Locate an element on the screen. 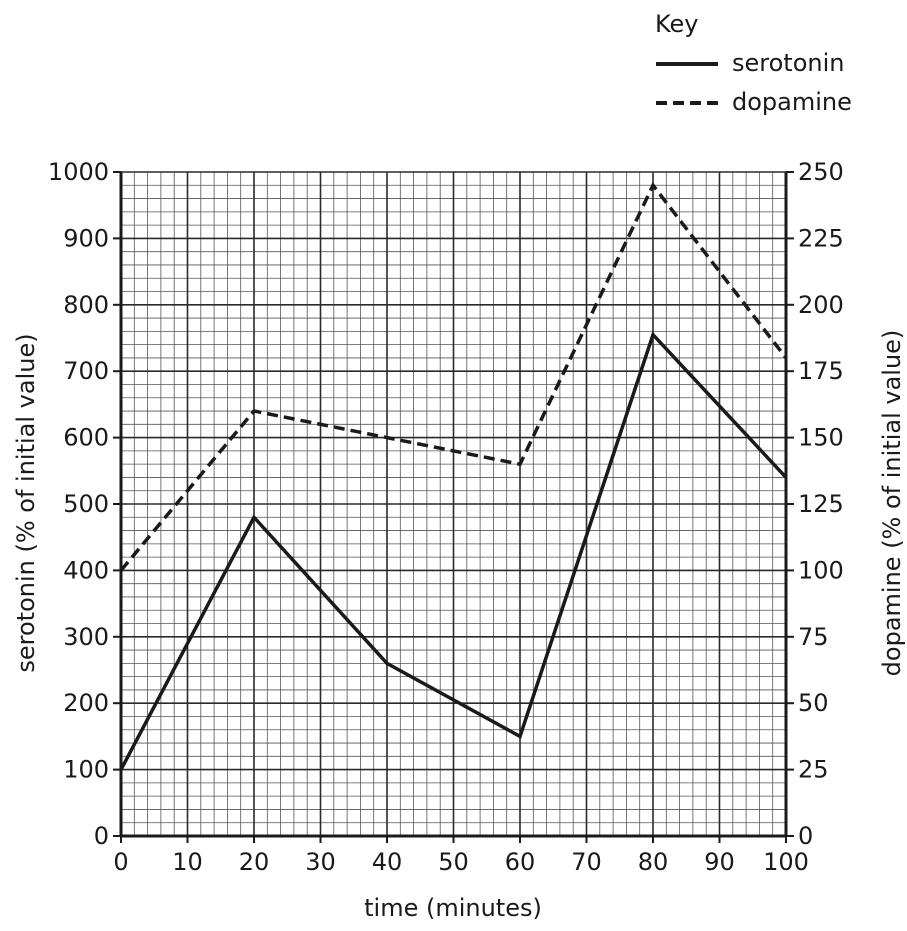 The width and height of the screenshot is (907, 931). y-right-tick-label: 50 is located at coordinates (813, 703).